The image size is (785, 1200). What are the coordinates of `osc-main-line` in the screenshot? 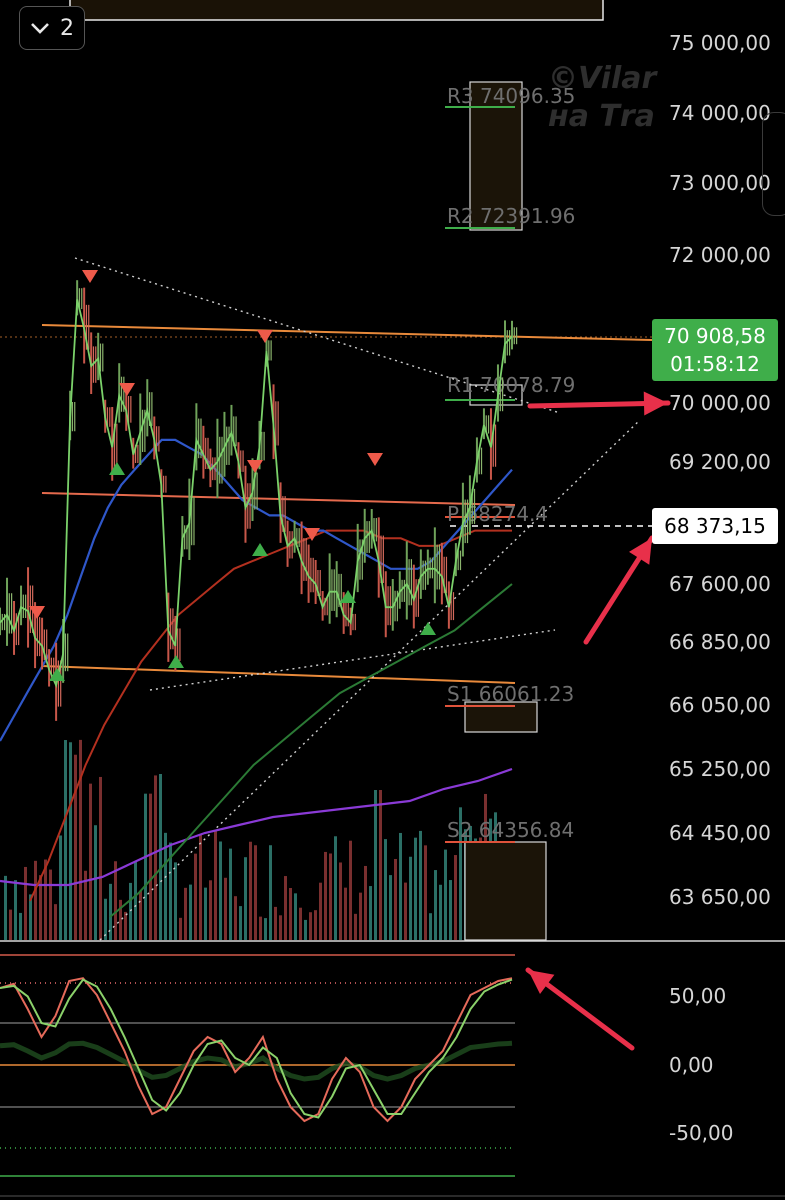 It's located at (256, 1048).